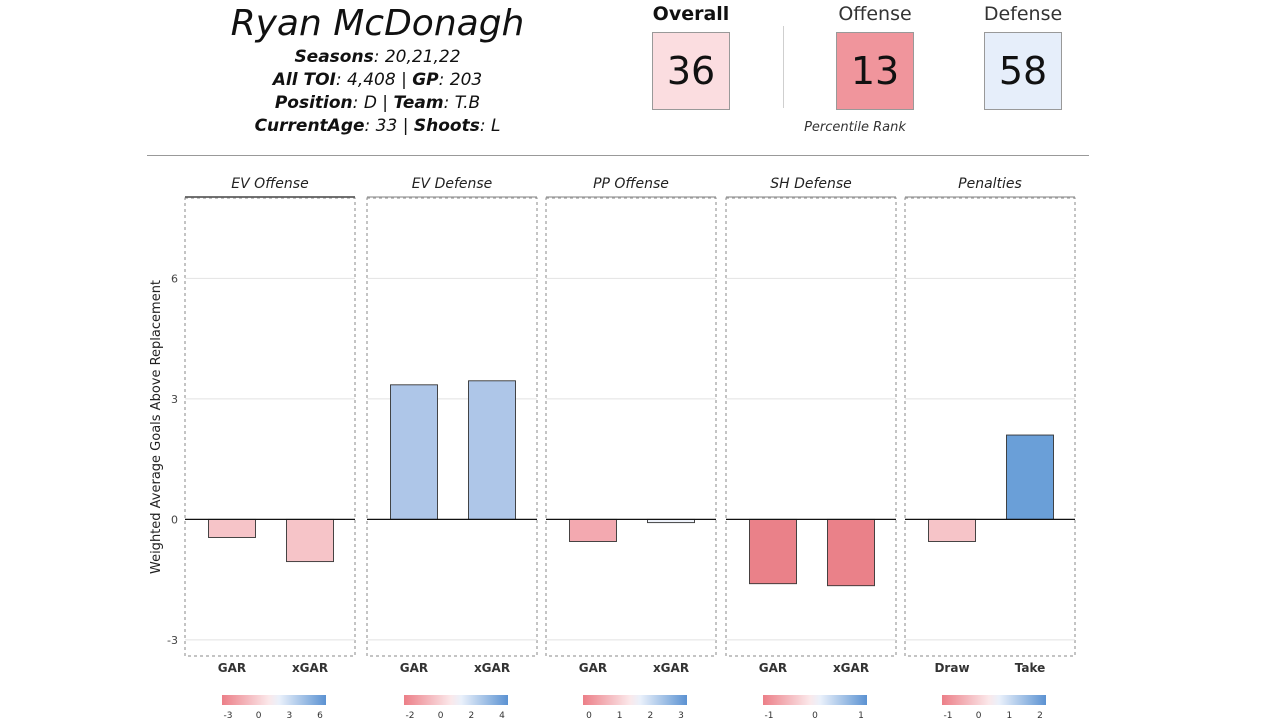  What do you see at coordinates (495, 126) in the screenshot?
I see `shoots-value: L` at bounding box center [495, 126].